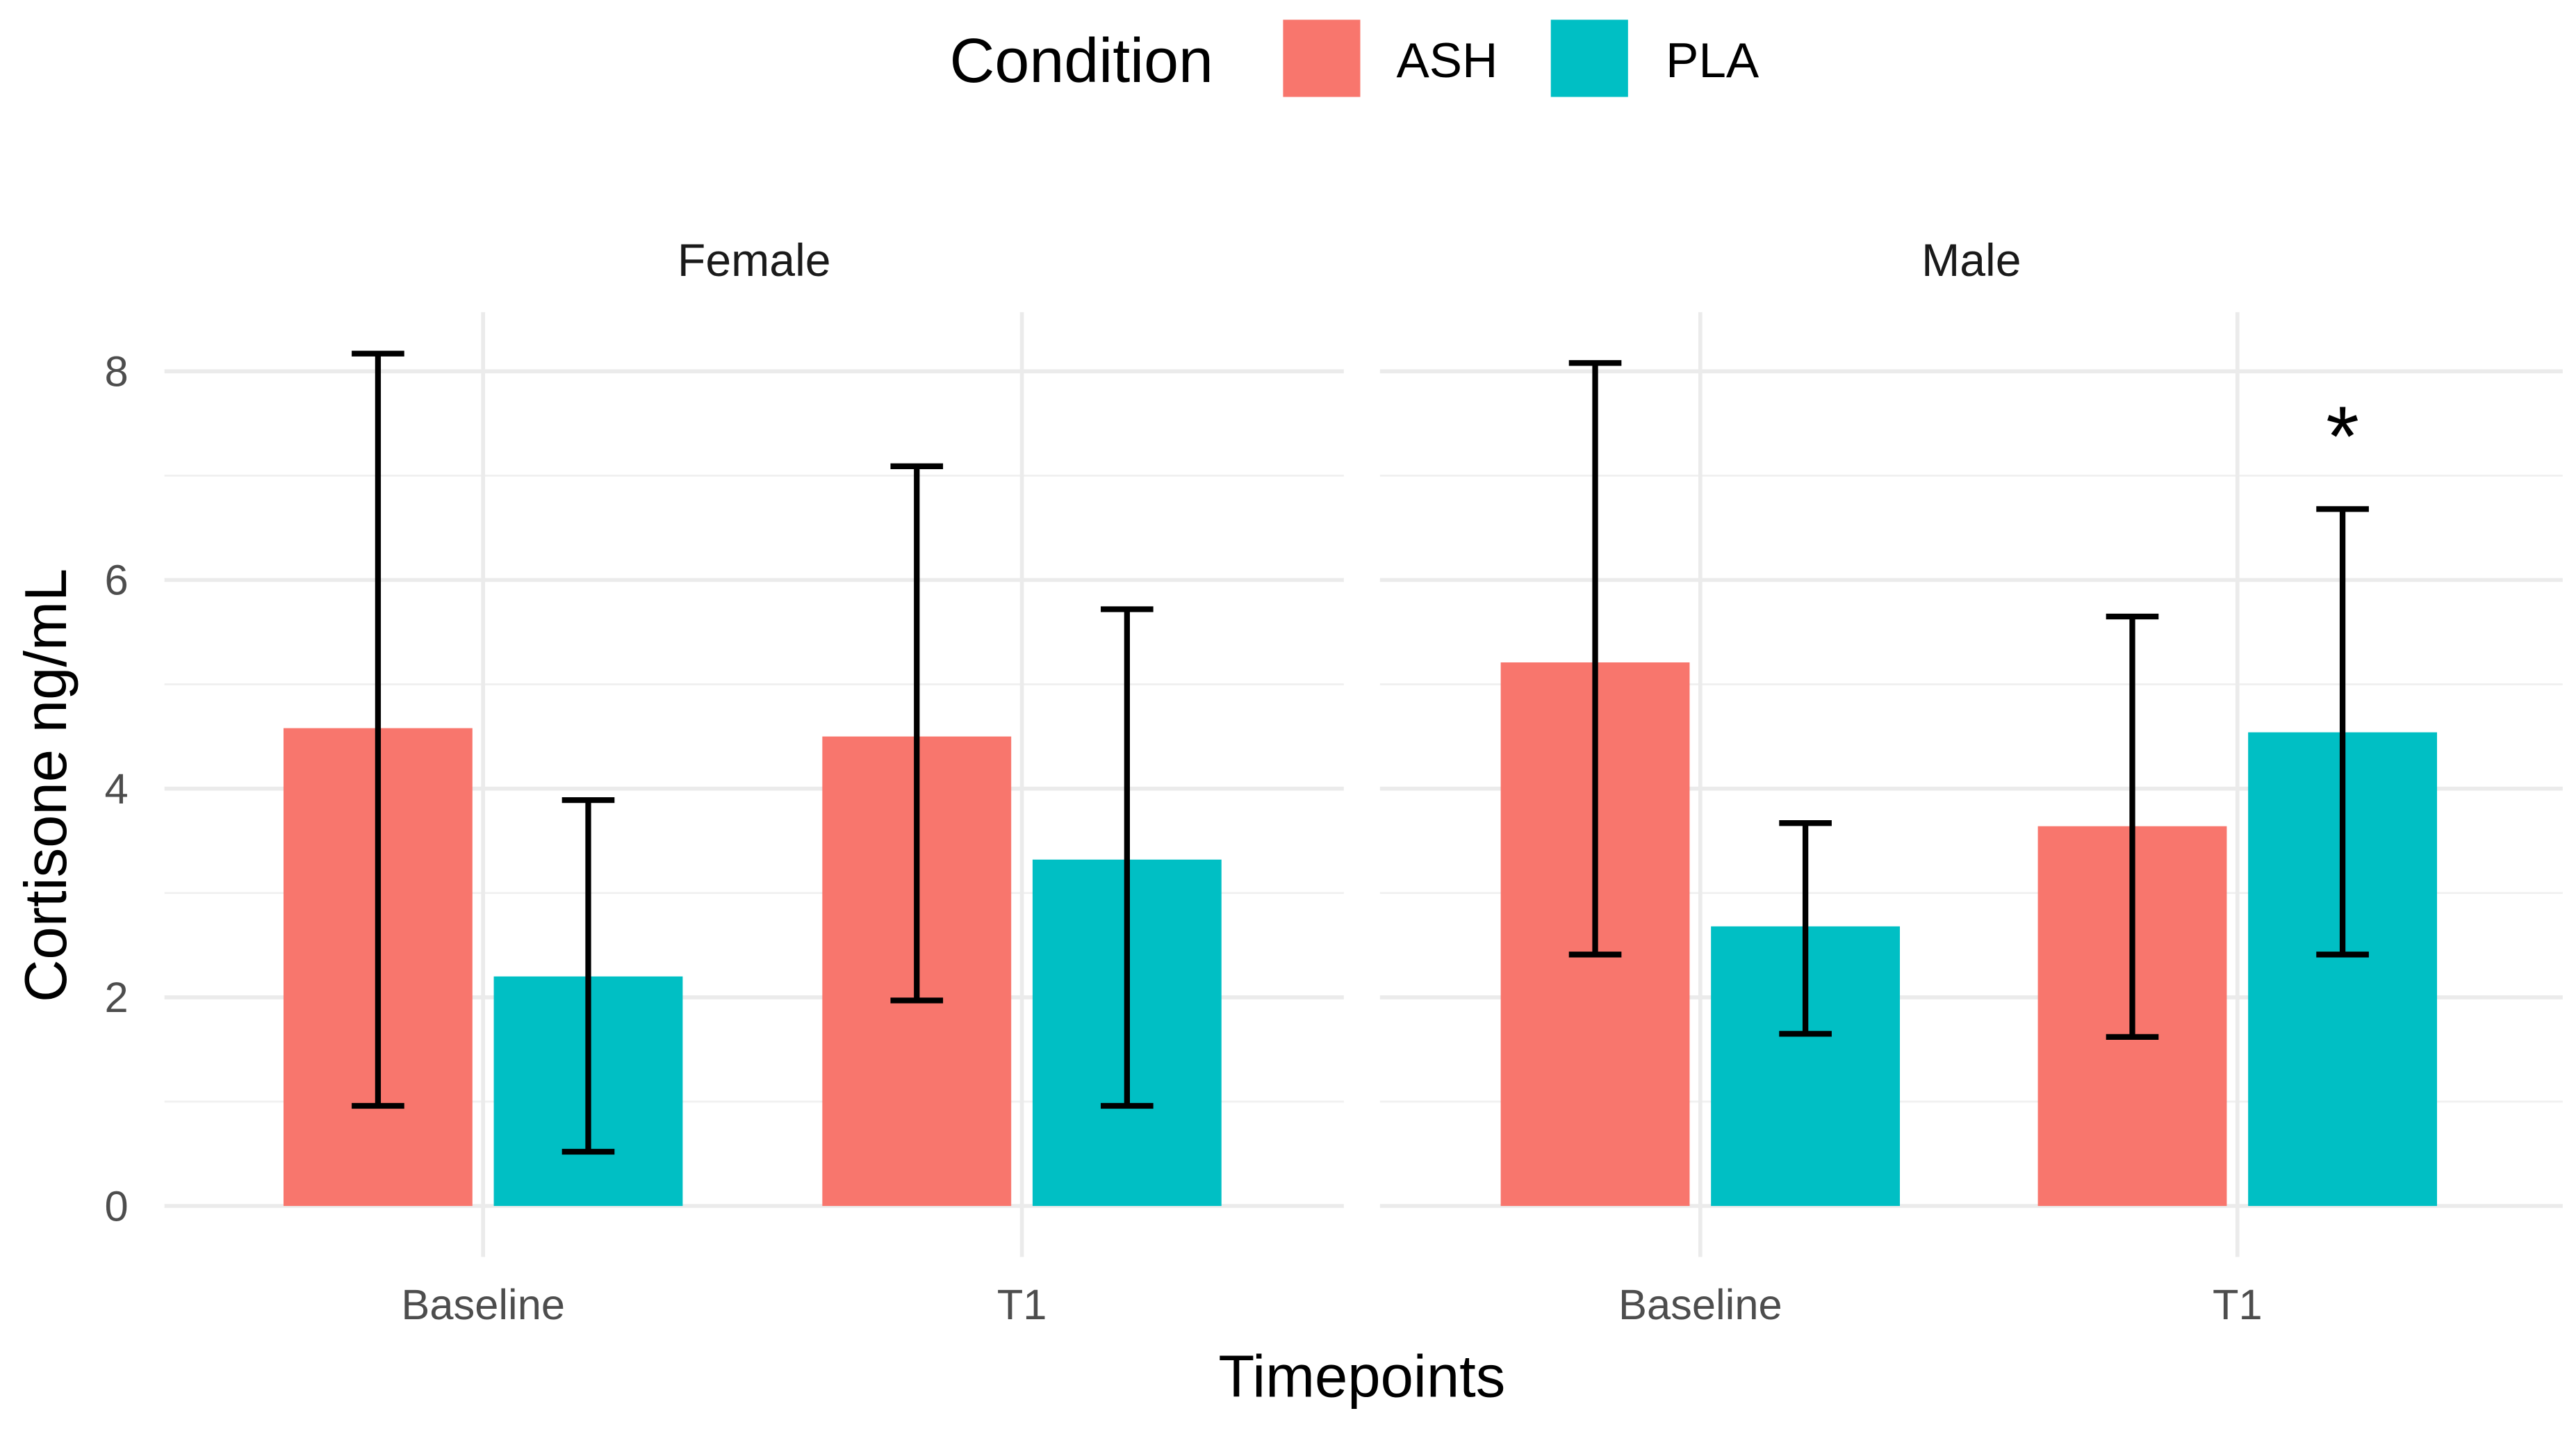 The image size is (2576, 1436). I want to click on significance-asterisk: *, so click(2342, 436).